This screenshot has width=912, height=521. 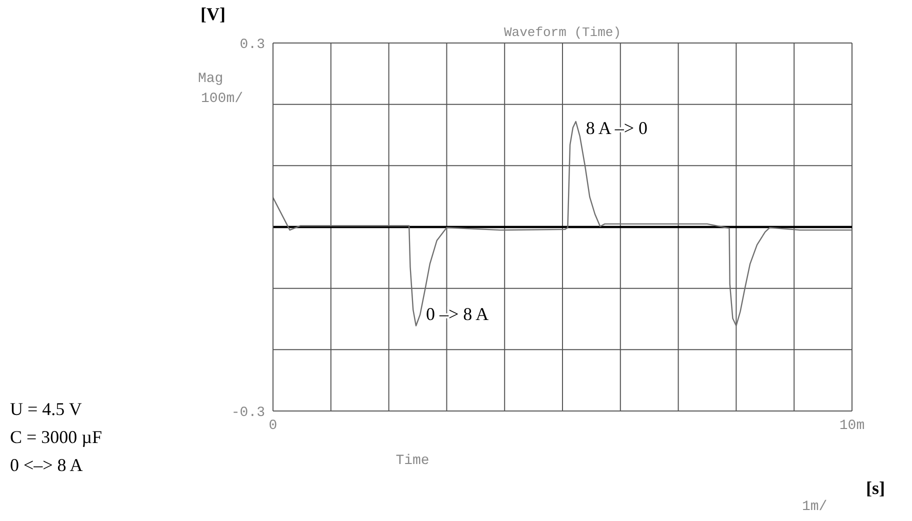 I want to click on y-tick-label: -0.3, so click(x=248, y=412).